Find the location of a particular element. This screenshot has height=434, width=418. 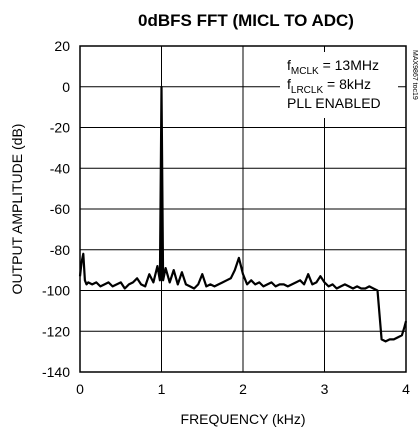

y-tick-label: -20 is located at coordinates (60, 128).